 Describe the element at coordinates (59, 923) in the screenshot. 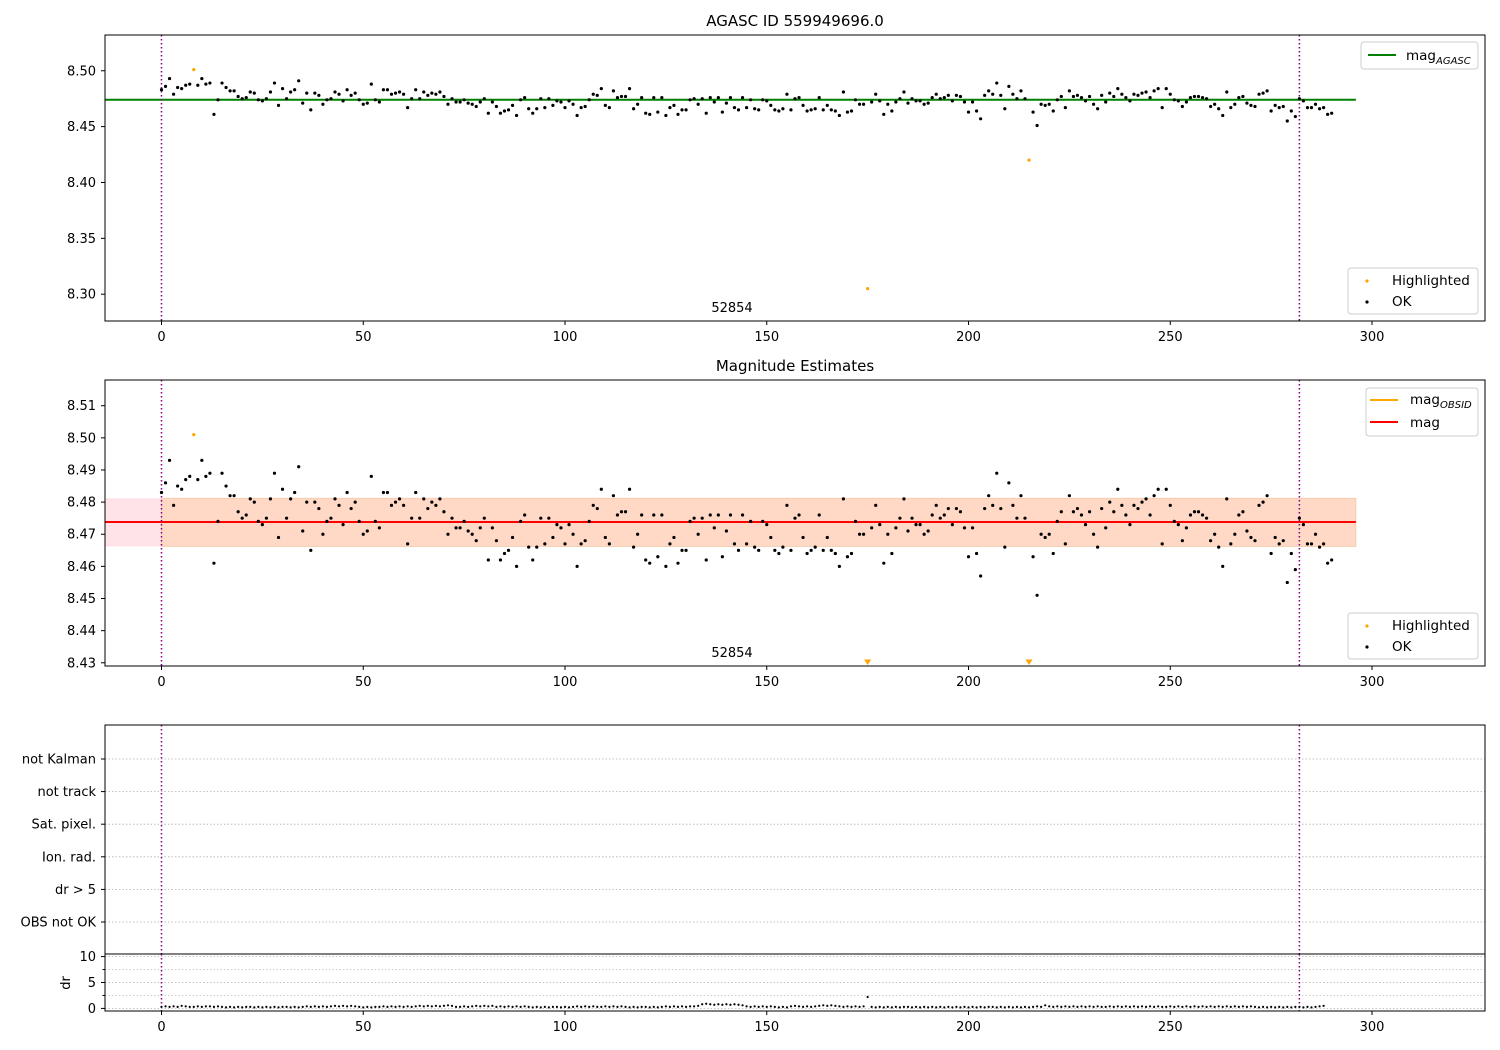

I see `flag-category-label: OBS not OK` at that location.